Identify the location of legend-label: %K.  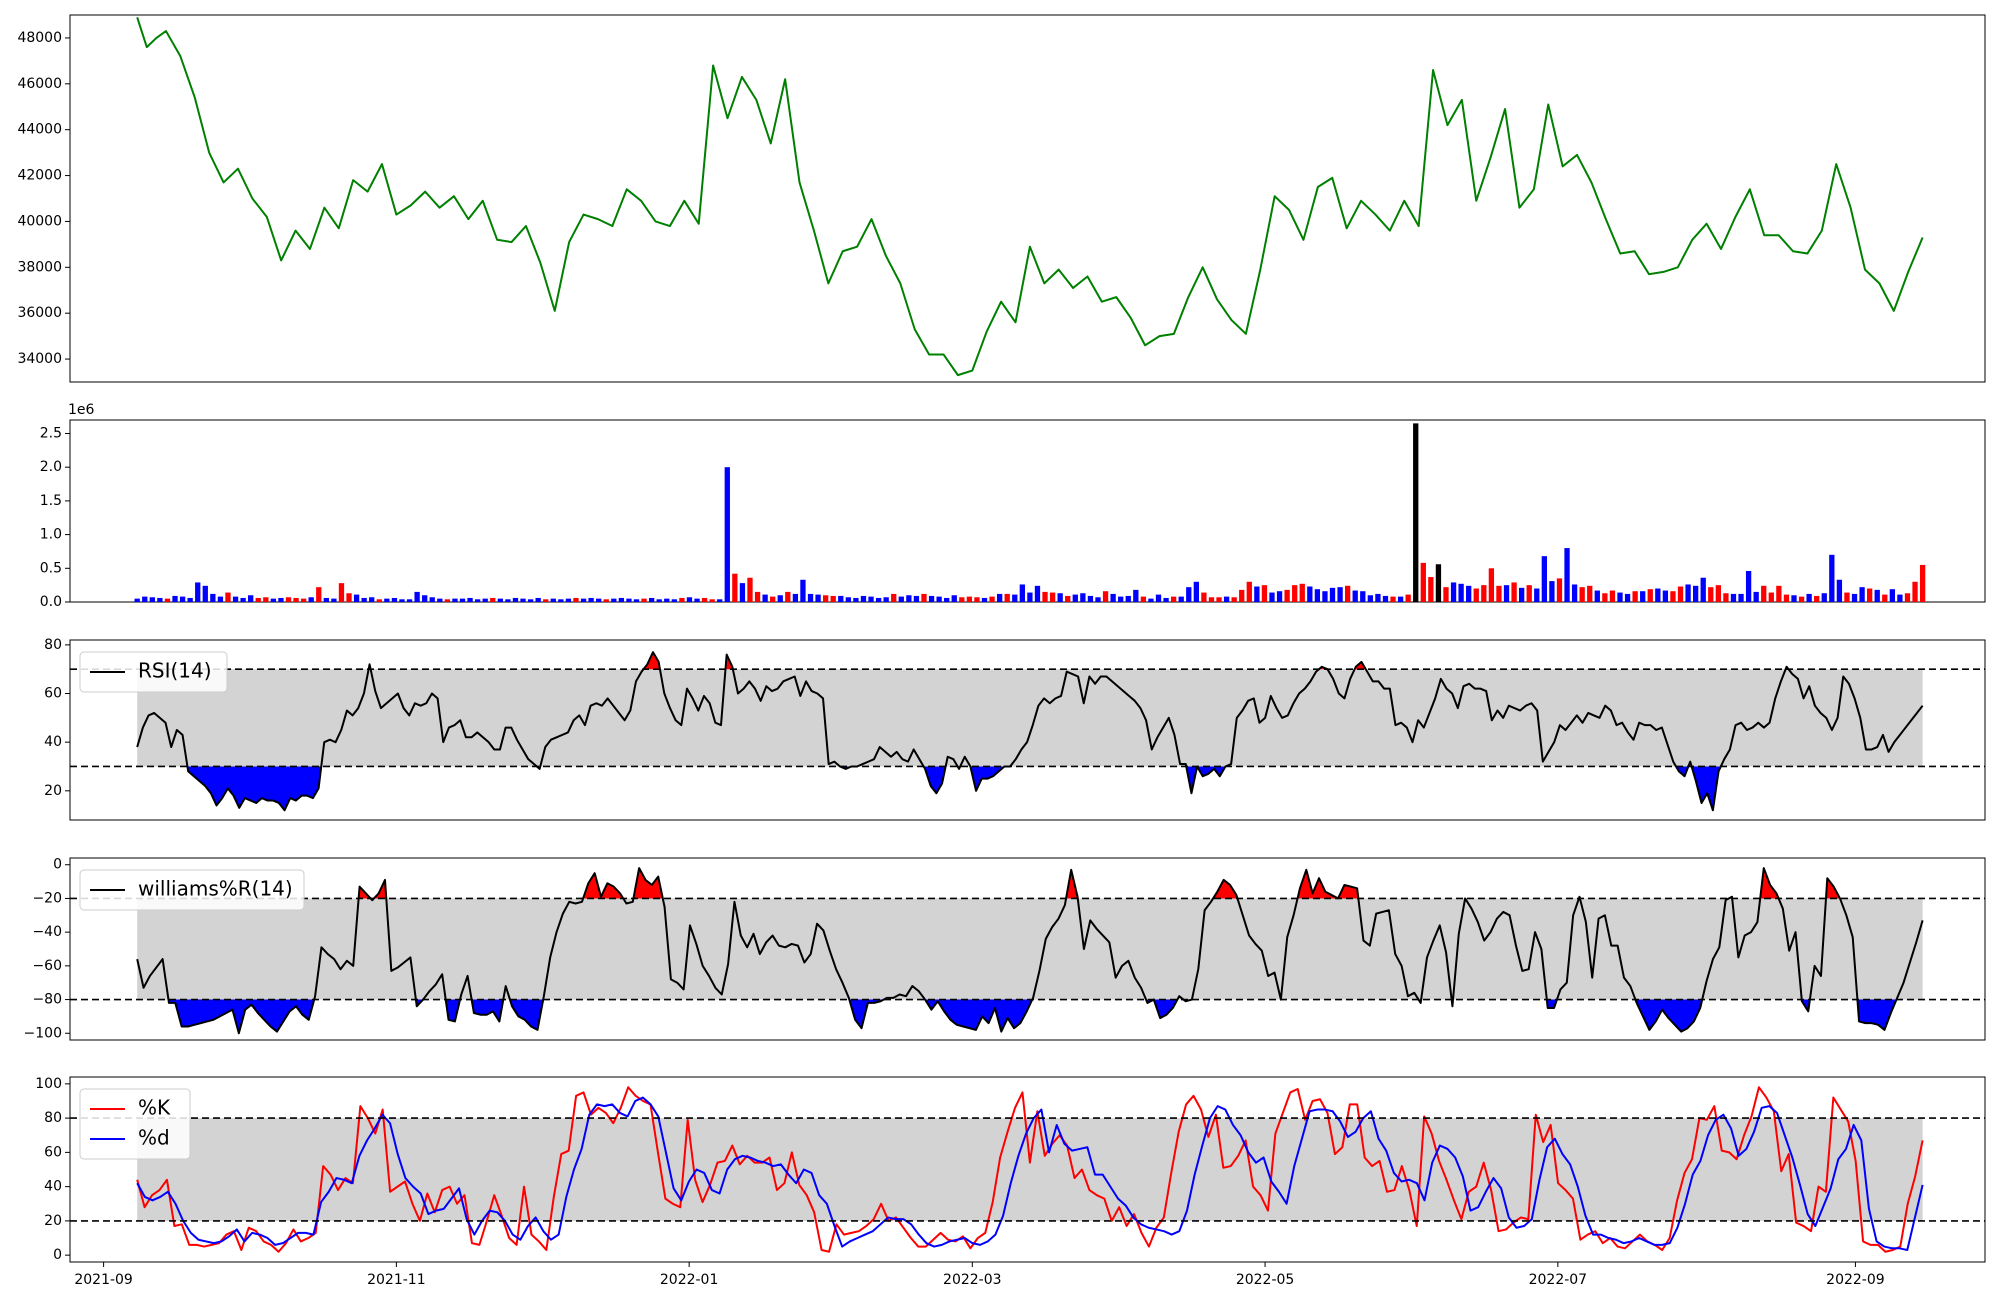
(154, 1108).